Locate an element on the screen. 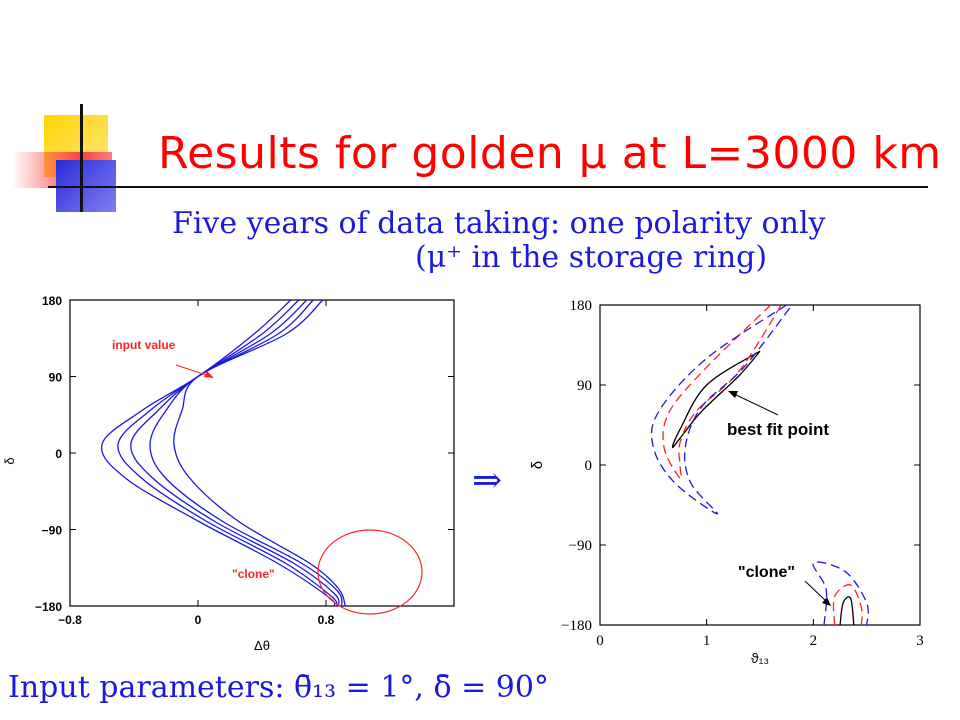 Image resolution: width=960 pixels, height=720 pixels. left-ytick-label: 0 is located at coordinates (58, 454).